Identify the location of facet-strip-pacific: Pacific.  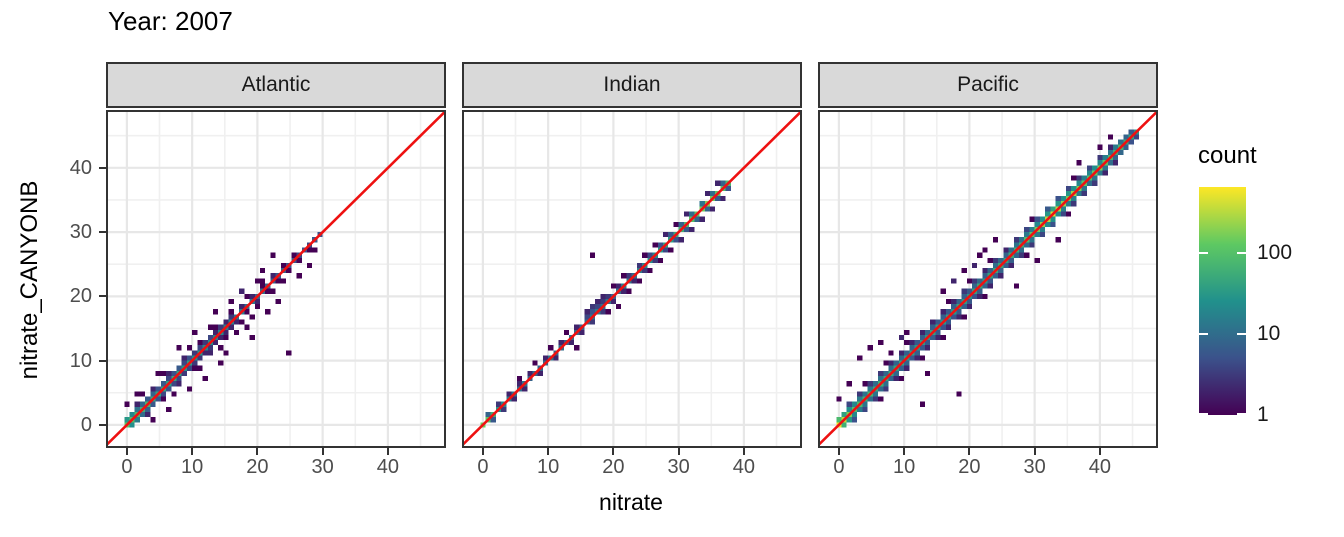
(988, 85).